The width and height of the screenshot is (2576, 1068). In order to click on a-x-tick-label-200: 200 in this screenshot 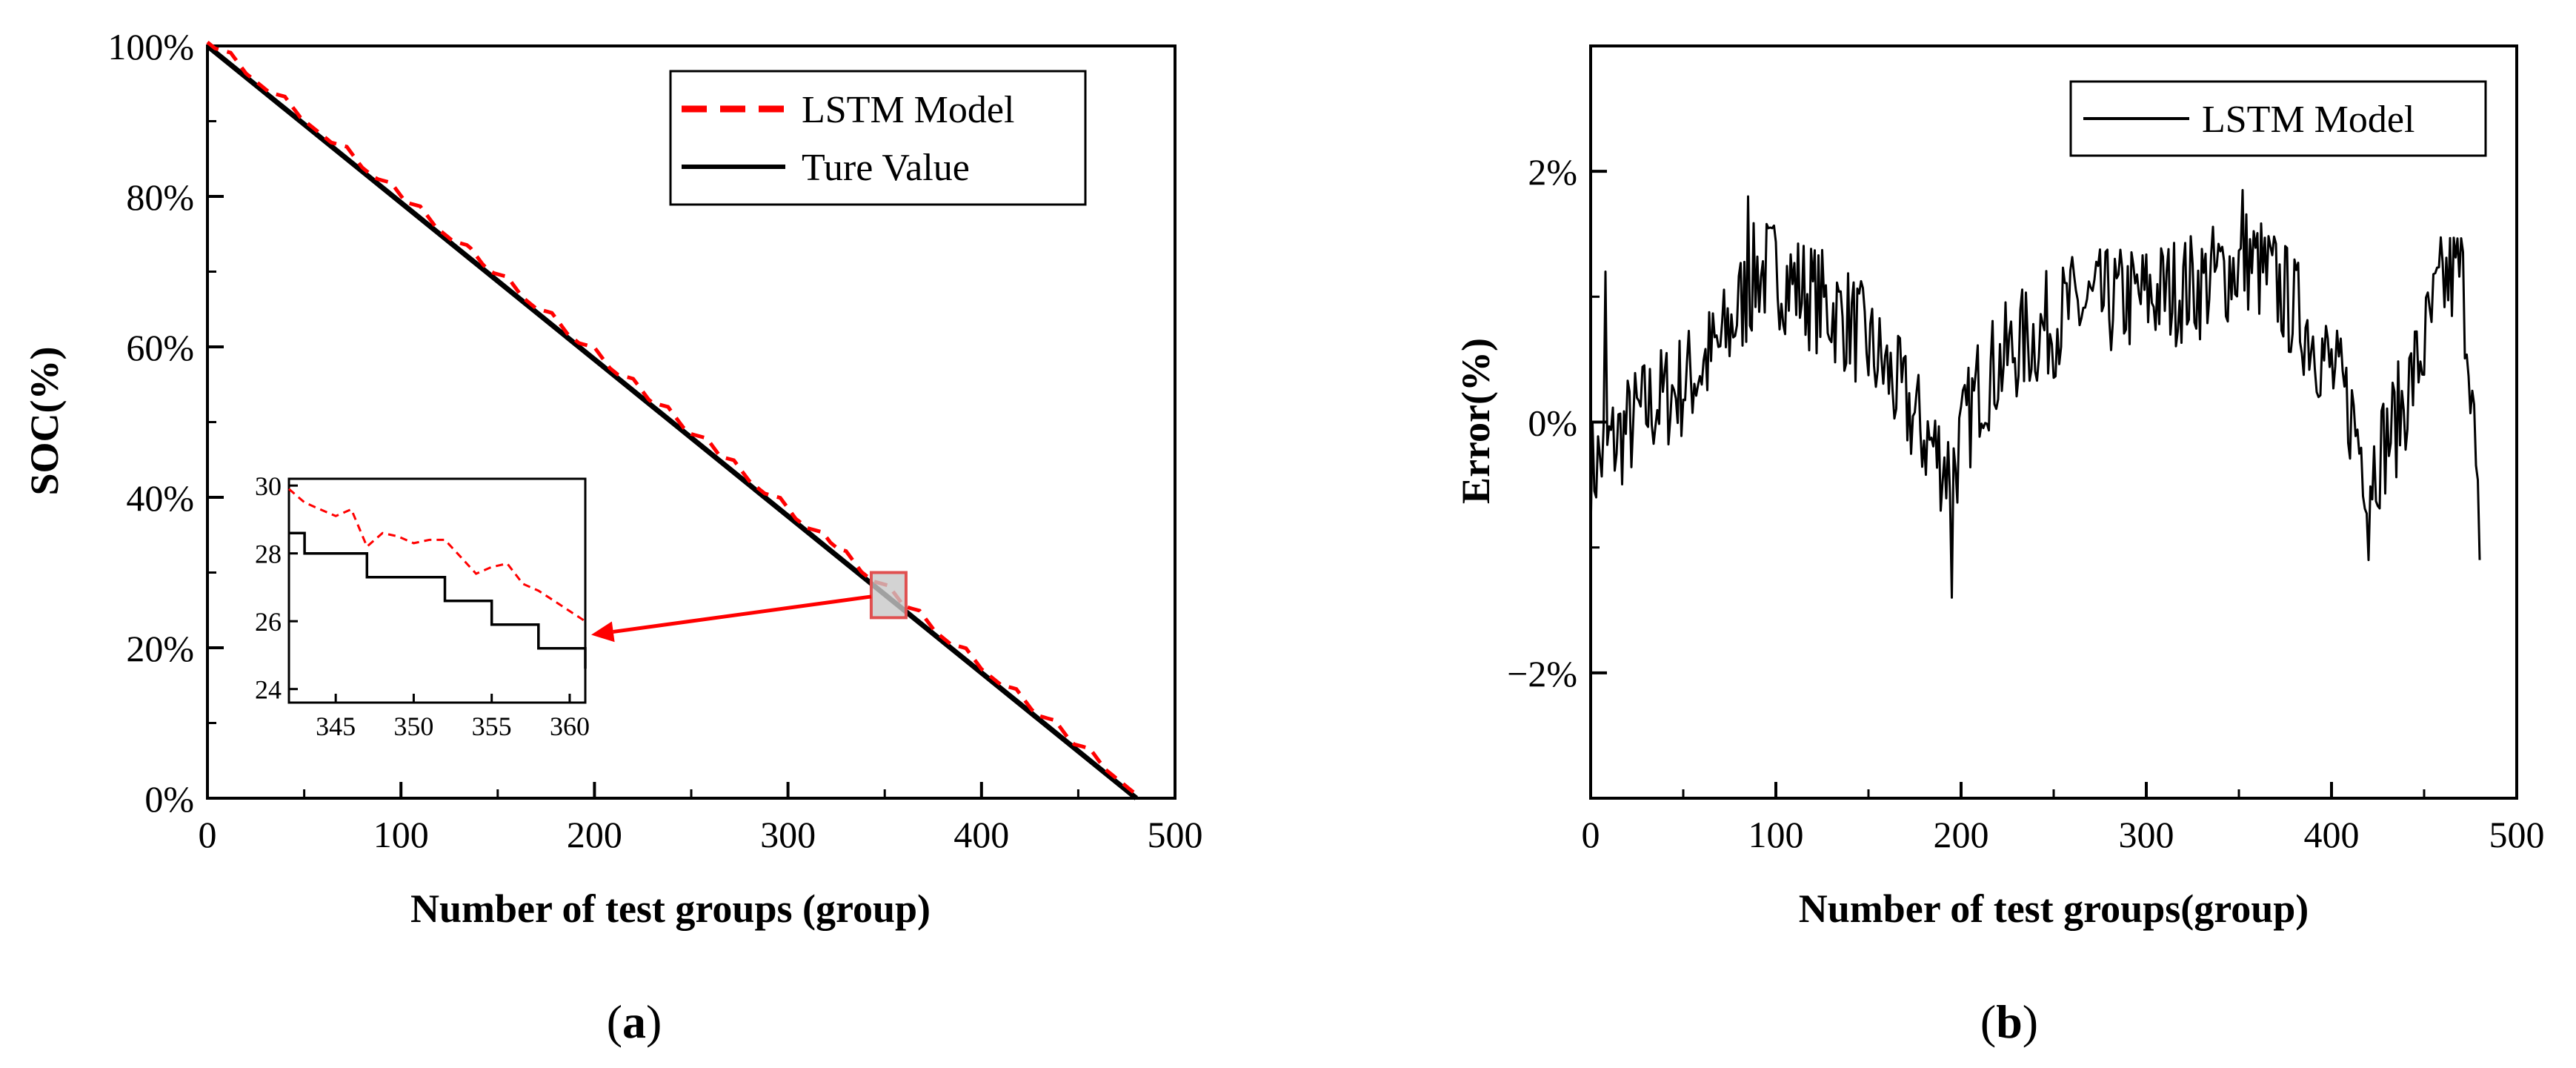, I will do `click(594, 834)`.